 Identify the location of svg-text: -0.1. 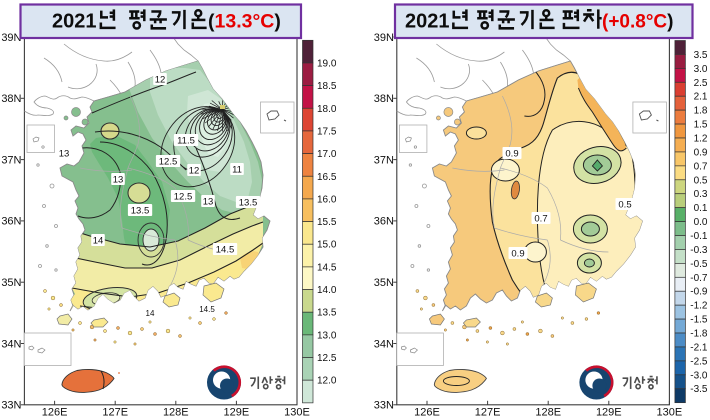
(699, 236).